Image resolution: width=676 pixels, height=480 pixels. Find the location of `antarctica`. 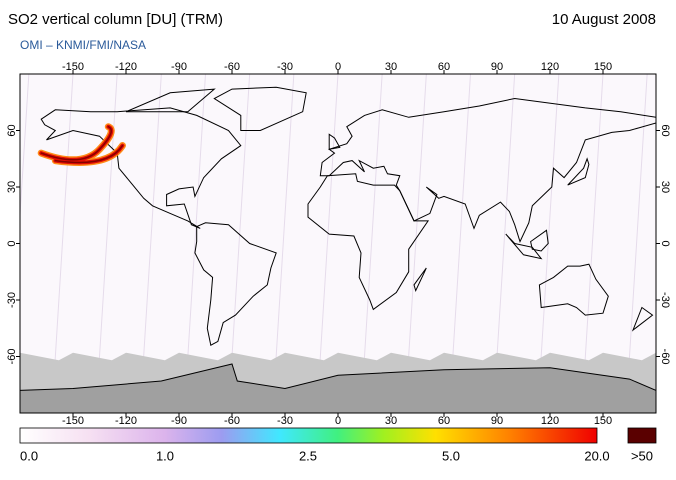

antarctica is located at coordinates (338, 388).